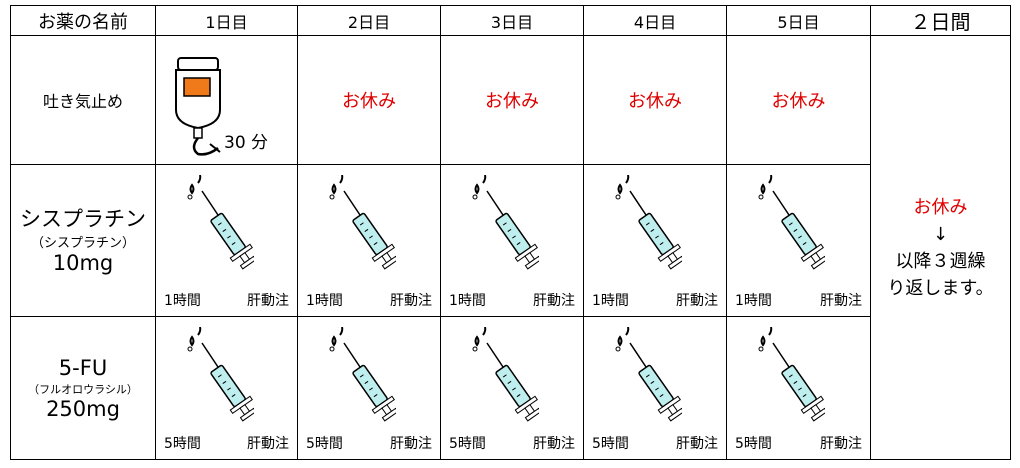 The width and height of the screenshot is (1020, 468). Describe the element at coordinates (83, 219) in the screenshot. I see `drug-name: シスプラチン` at that location.